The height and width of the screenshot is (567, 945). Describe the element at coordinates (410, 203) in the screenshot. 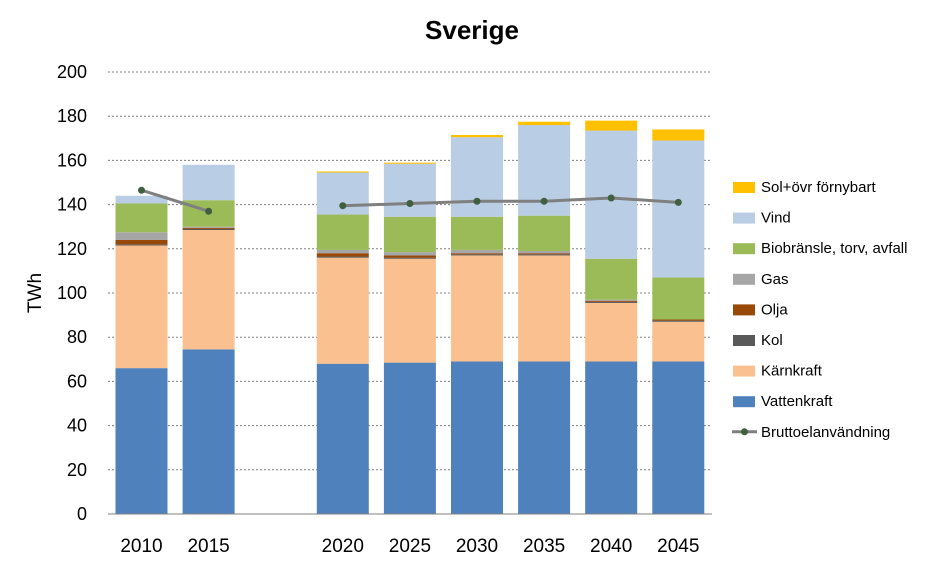

I see `line-point-2025` at that location.